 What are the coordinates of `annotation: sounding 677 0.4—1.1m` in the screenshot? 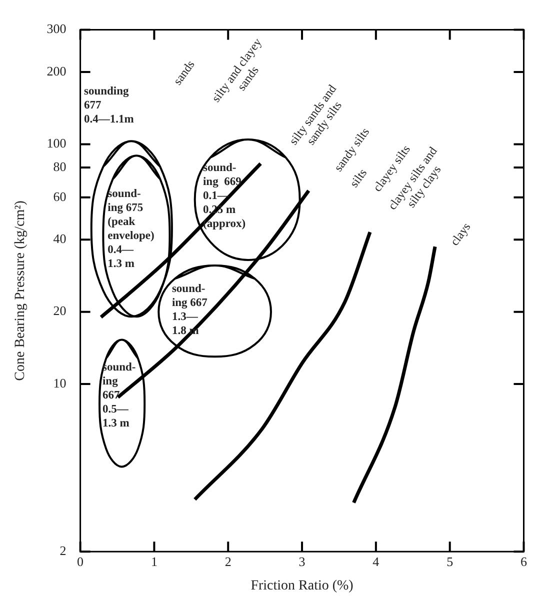 It's located at (109, 106).